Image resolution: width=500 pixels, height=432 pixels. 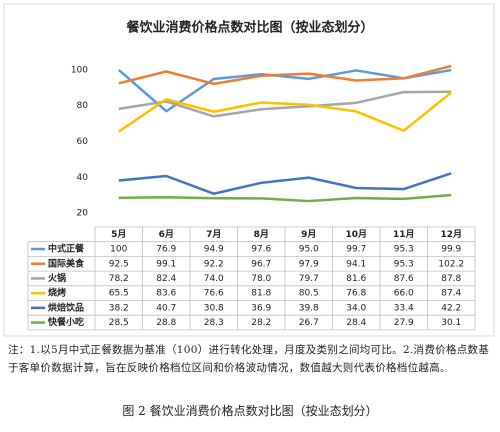 What do you see at coordinates (214, 308) in the screenshot?
I see `table-value: 30.8` at bounding box center [214, 308].